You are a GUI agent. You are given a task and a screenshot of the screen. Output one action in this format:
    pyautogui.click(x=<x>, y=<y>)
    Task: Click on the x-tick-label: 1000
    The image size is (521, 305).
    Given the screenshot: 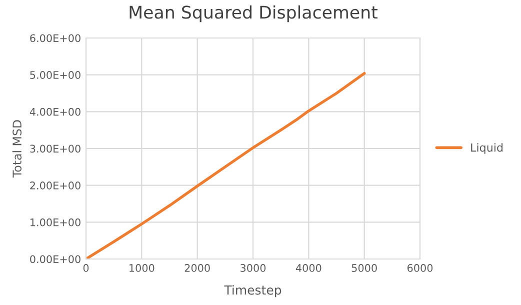 What is the action you would take?
    pyautogui.click(x=142, y=268)
    